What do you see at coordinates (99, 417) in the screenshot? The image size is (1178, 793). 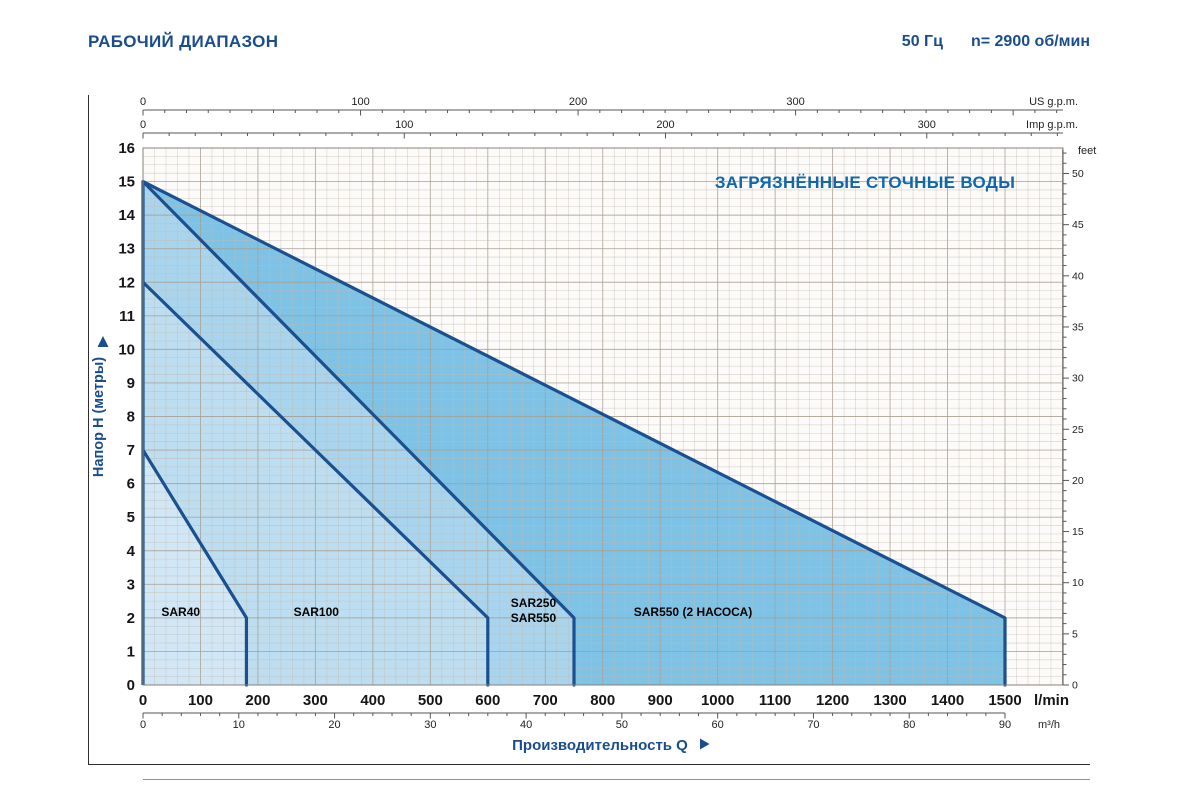 I see `y-axis-title: Напор H (метры)` at bounding box center [99, 417].